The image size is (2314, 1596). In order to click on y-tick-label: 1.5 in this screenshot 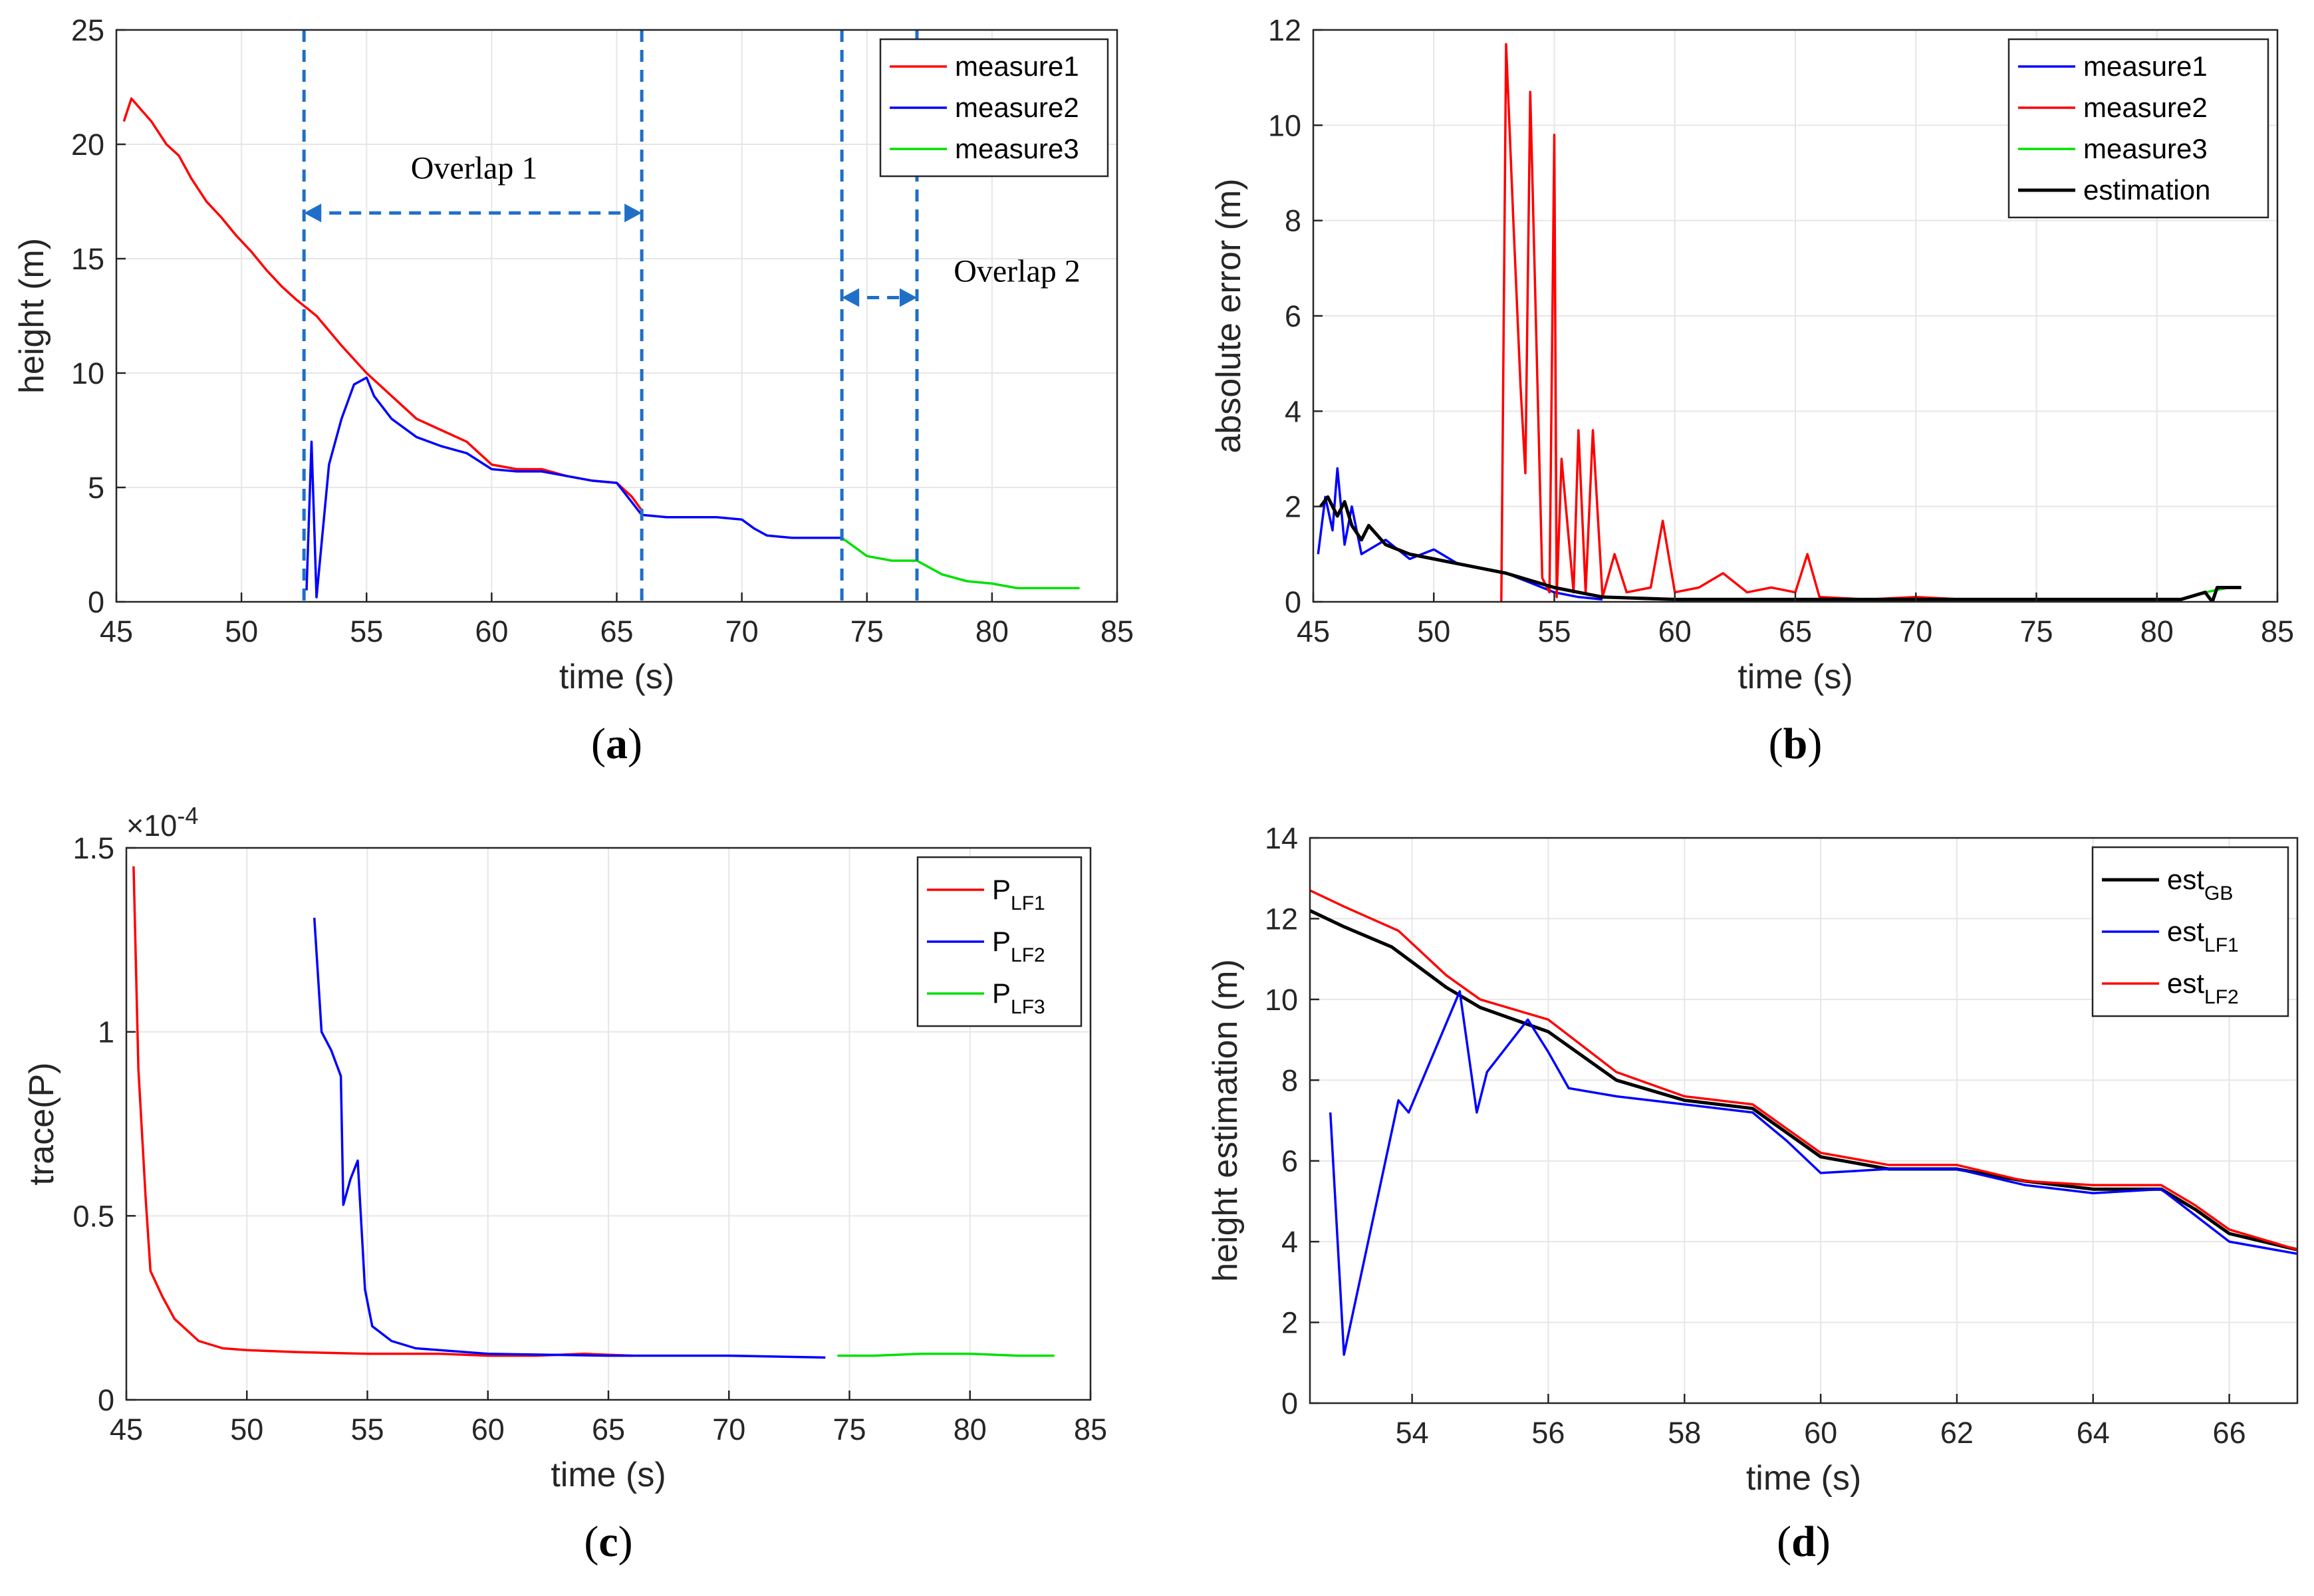, I will do `click(93, 848)`.